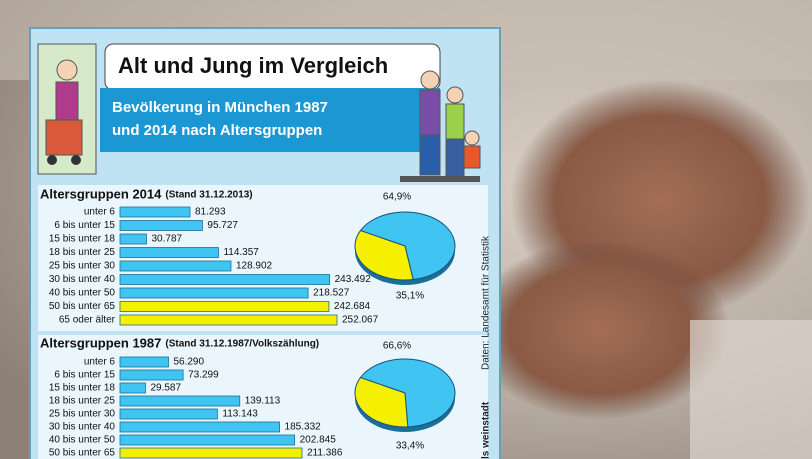 This screenshot has height=459, width=812. Describe the element at coordinates (167, 239) in the screenshot. I see `value-label: 30.787` at that location.